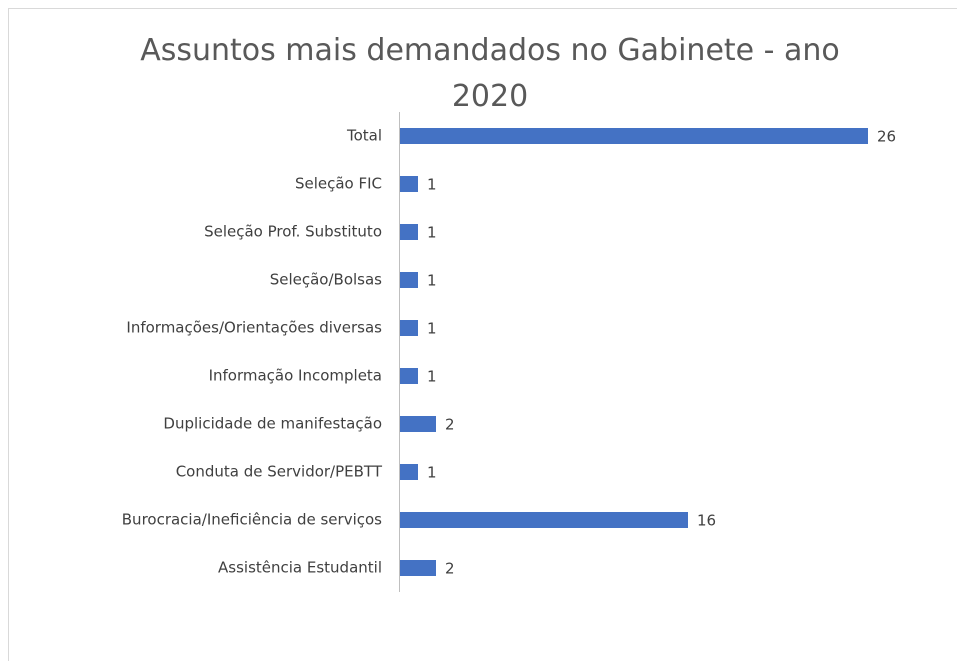 Image resolution: width=957 pixels, height=661 pixels. I want to click on data-label: 16, so click(706, 521).